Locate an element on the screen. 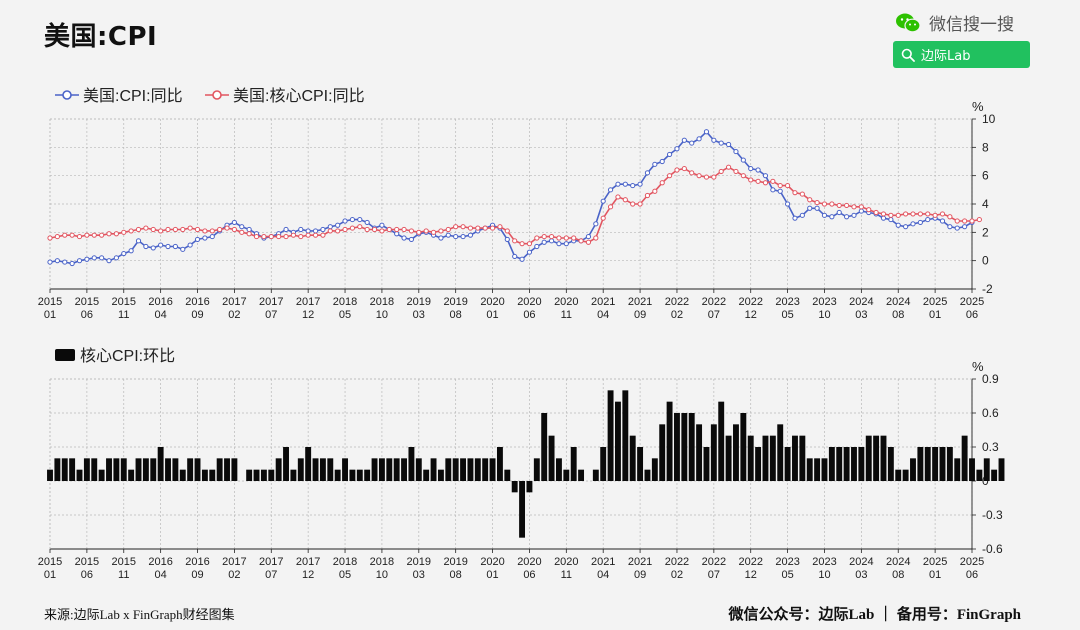 The image size is (1080, 630). search-icon is located at coordinates (908, 55).